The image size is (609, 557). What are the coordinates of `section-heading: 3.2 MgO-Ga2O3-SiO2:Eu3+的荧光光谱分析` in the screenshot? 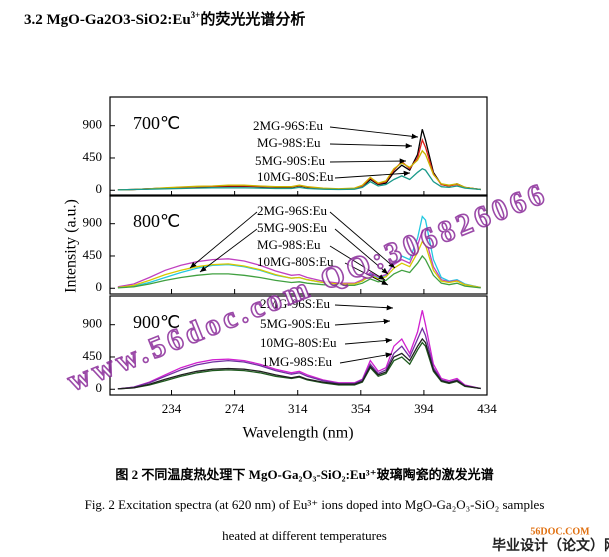 It's located at (164, 18).